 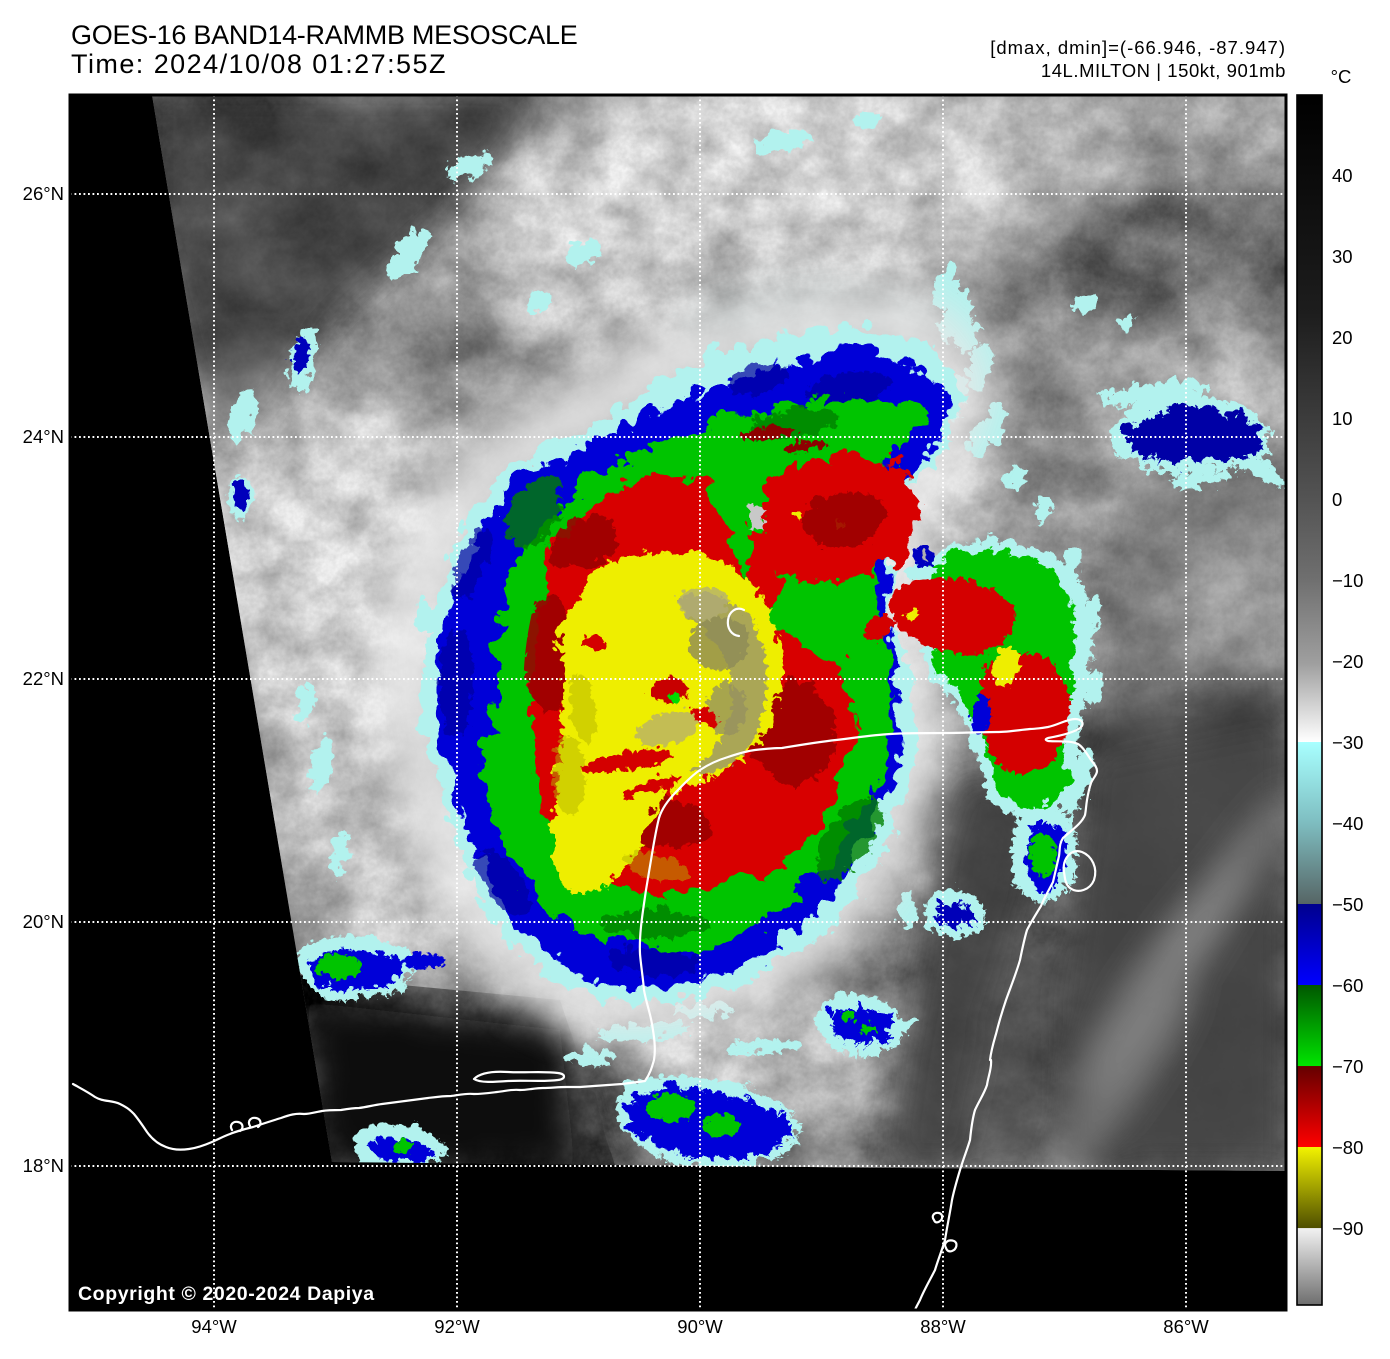 I want to click on svg-text: 94°W, so click(x=214, y=1326).